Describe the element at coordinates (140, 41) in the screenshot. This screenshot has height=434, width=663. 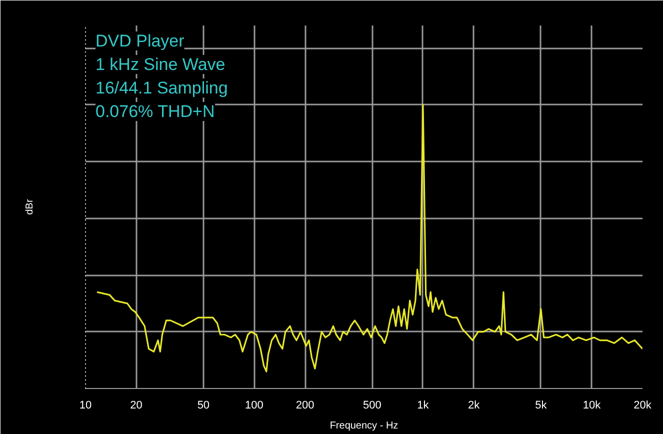
I see `chart-title: DVD Player` at that location.